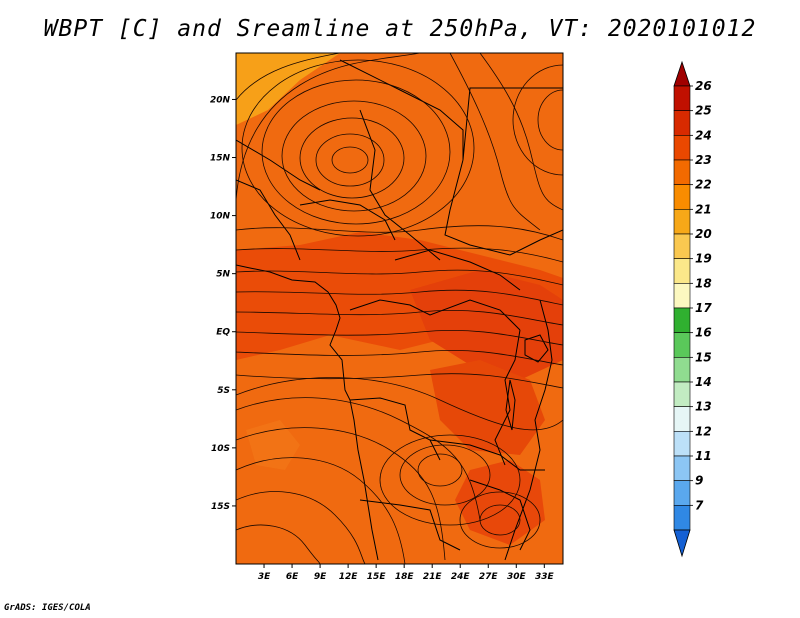  What do you see at coordinates (349, 577) in the screenshot?
I see `longitude-tick-label: 12E` at bounding box center [349, 577].